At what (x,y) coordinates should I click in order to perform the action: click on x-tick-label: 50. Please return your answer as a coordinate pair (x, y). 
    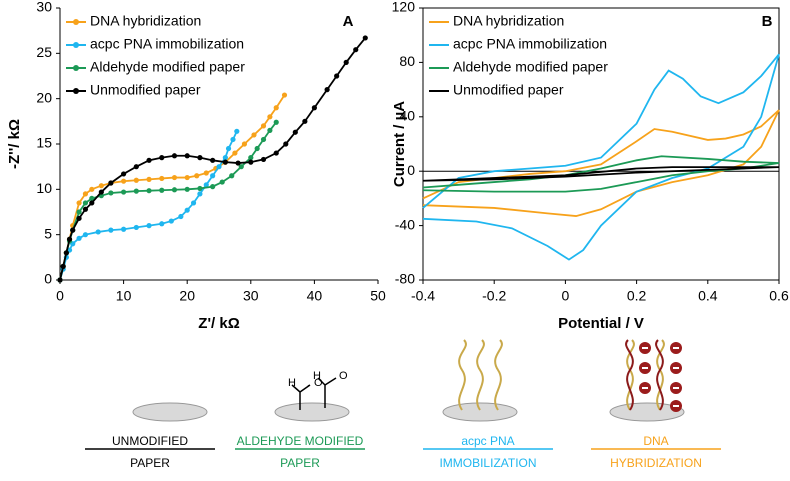
    Looking at the image, I should click on (378, 296).